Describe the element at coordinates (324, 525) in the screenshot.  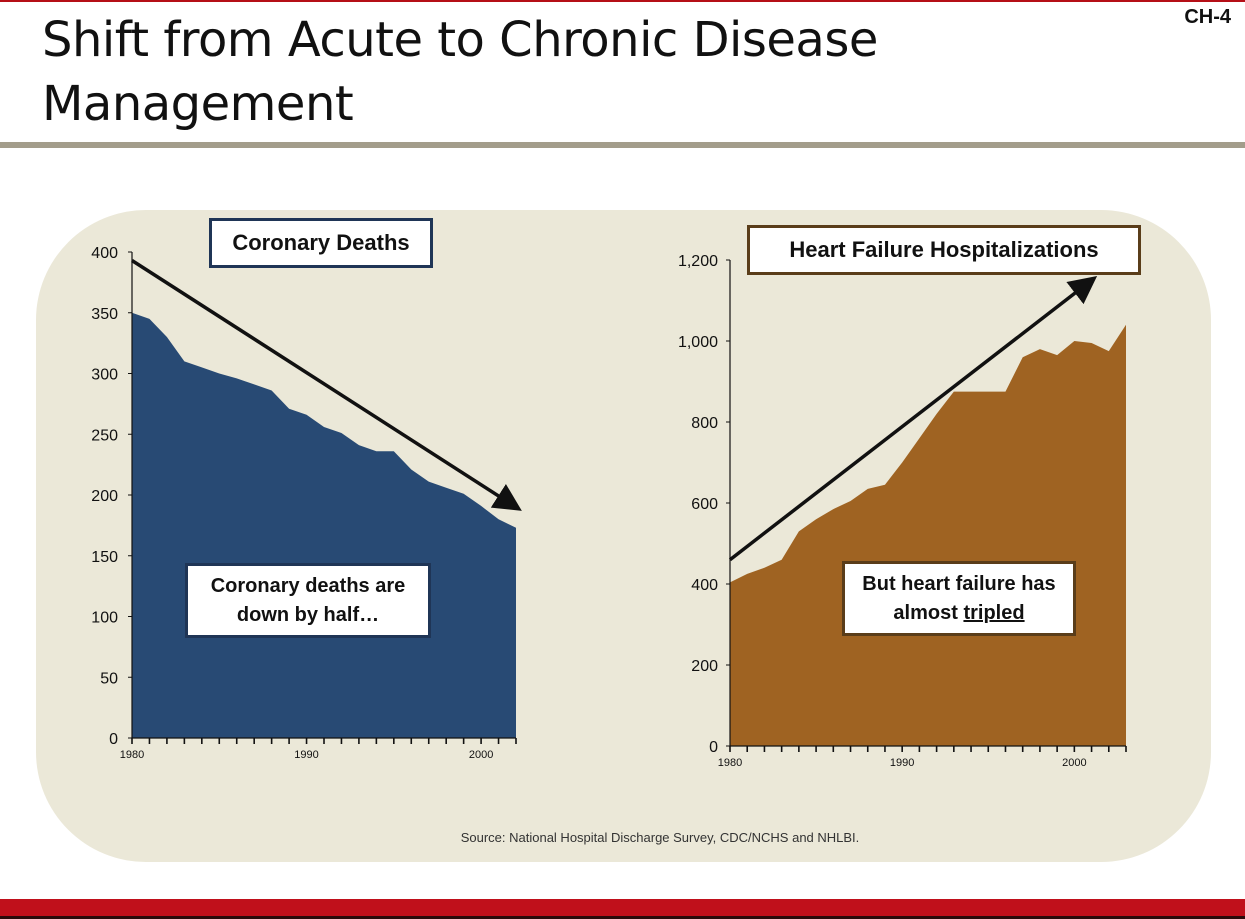
I see `coronary-area` at that location.